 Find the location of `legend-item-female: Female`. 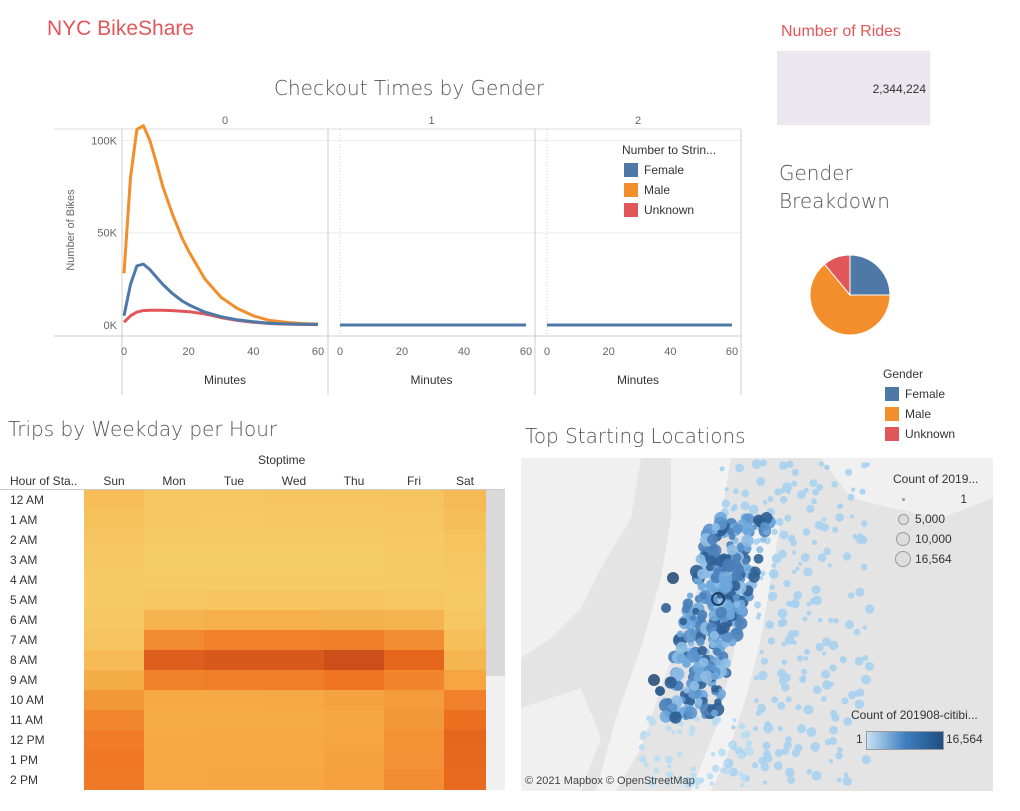

legend-item-female: Female is located at coordinates (659, 170).